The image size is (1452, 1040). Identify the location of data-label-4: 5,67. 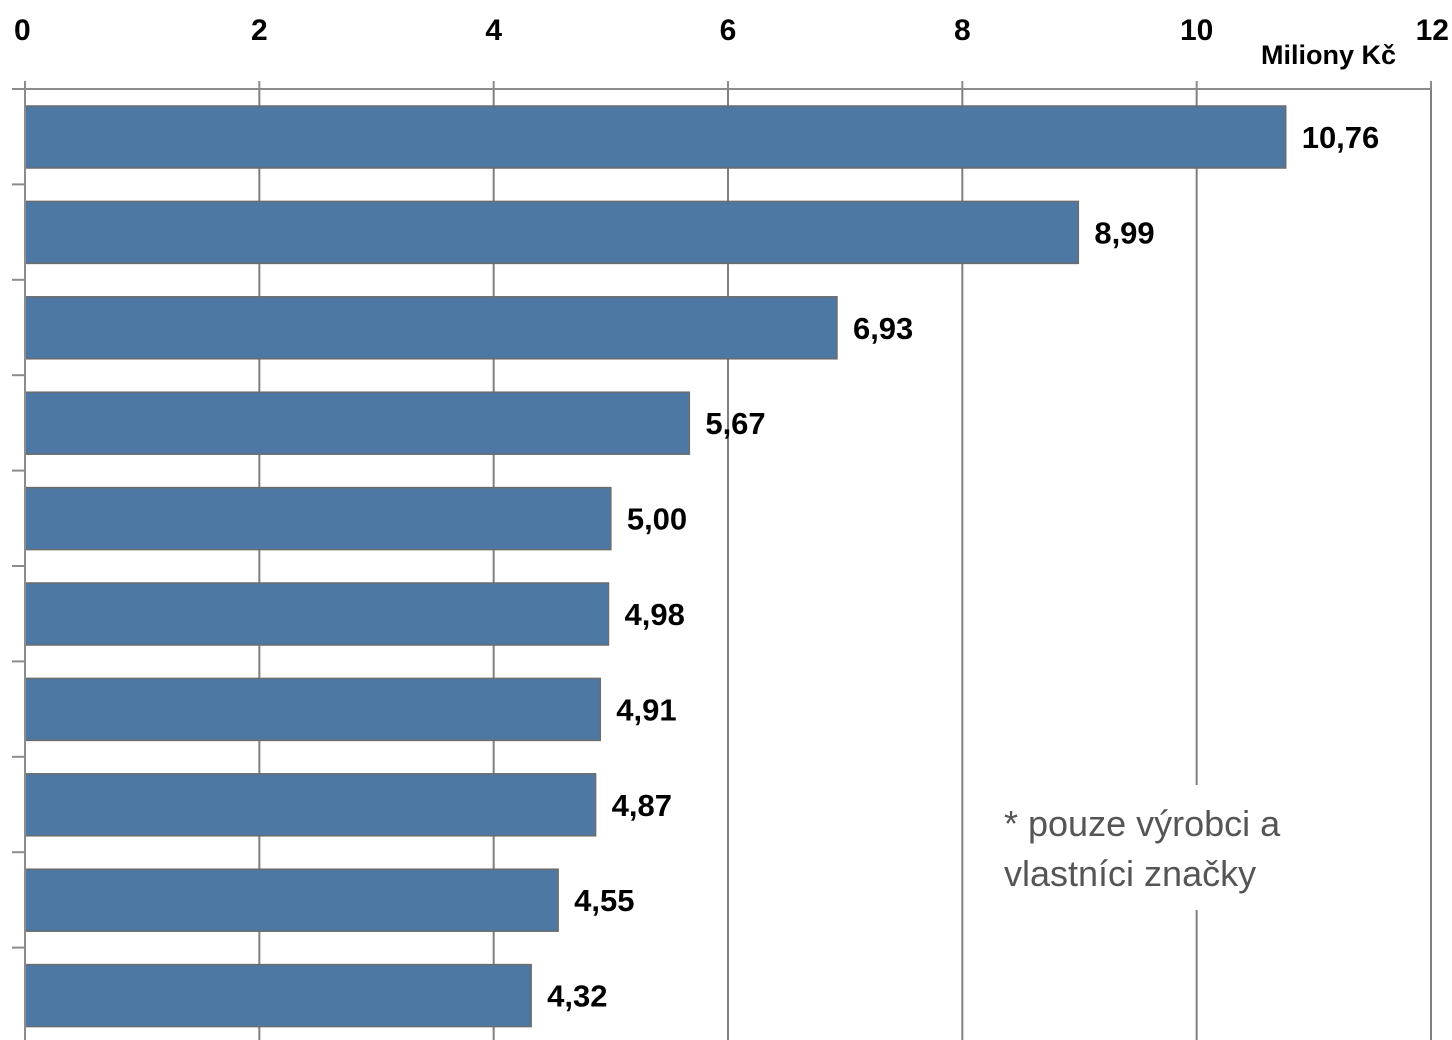
(735, 423).